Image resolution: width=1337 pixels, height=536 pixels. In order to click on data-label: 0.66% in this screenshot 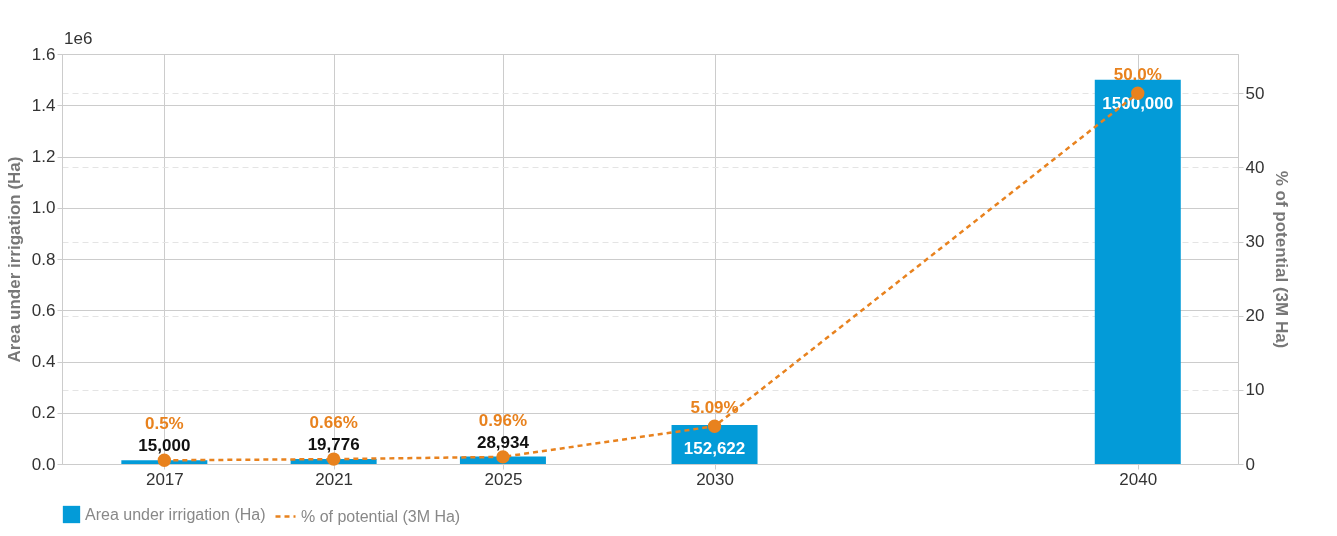, I will do `click(333, 423)`.